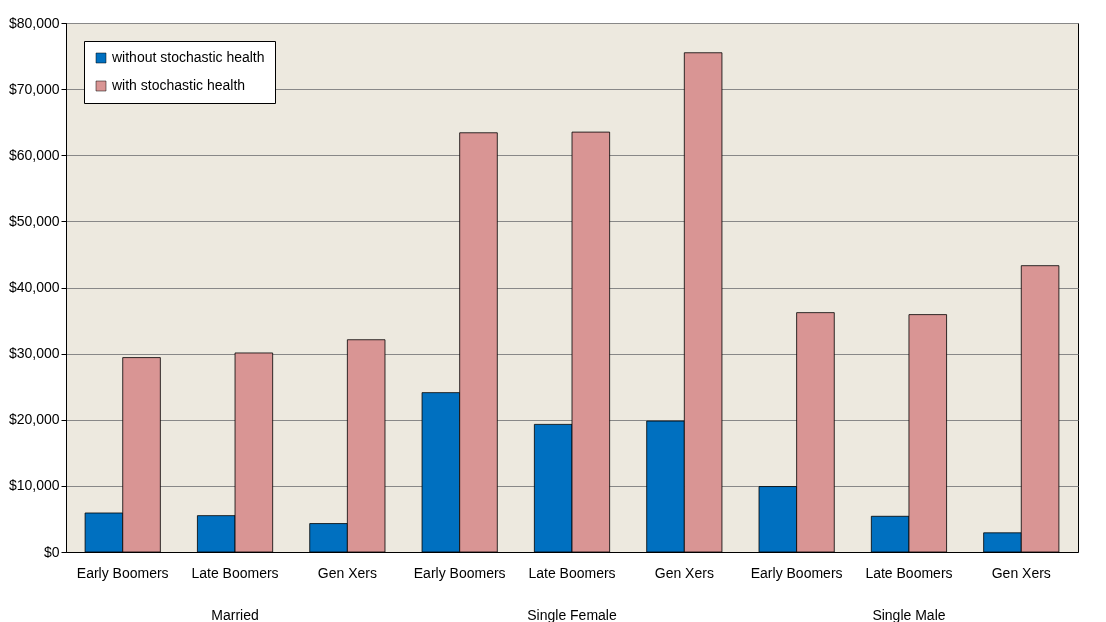 The width and height of the screenshot is (1106, 622). I want to click on y-tick-label: $10,000, so click(34, 485).